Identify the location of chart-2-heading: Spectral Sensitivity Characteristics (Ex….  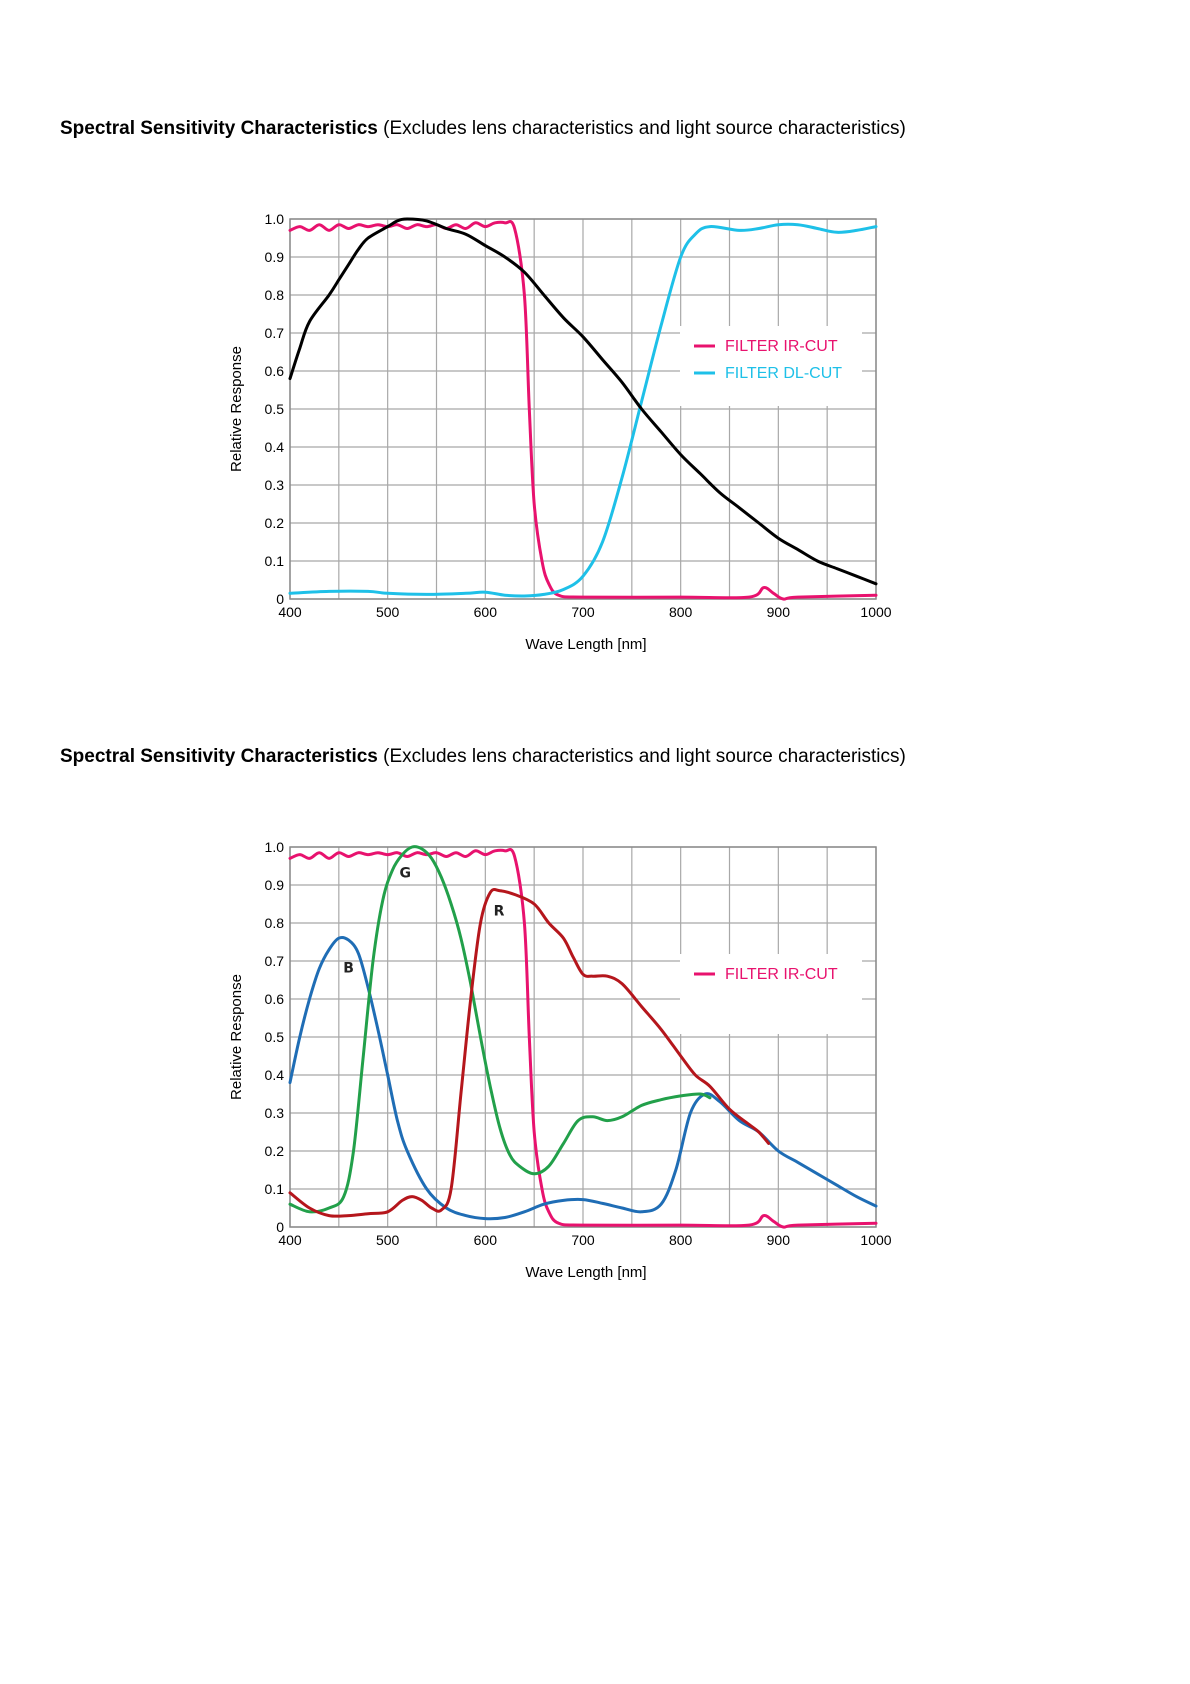
(483, 757).